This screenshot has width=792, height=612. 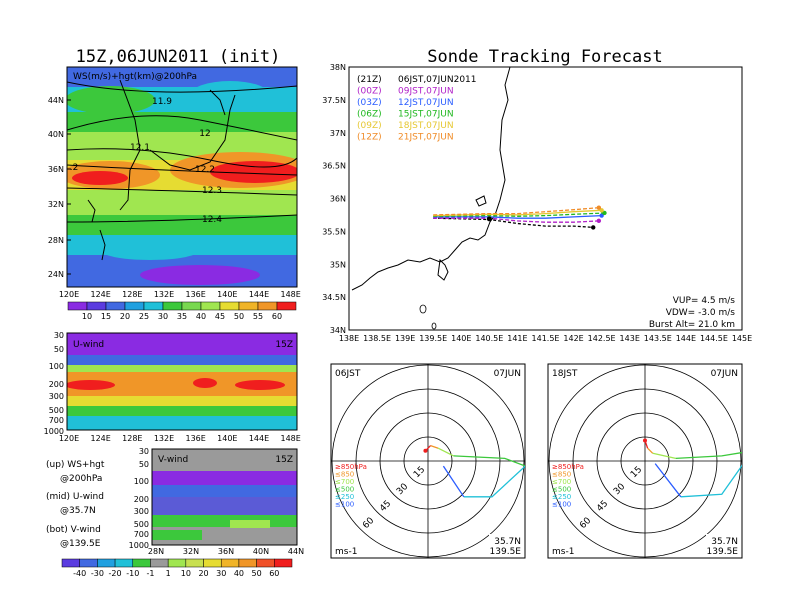 What do you see at coordinates (426, 103) in the screenshot?
I see `legend-entry: 12JST,07JUN` at bounding box center [426, 103].